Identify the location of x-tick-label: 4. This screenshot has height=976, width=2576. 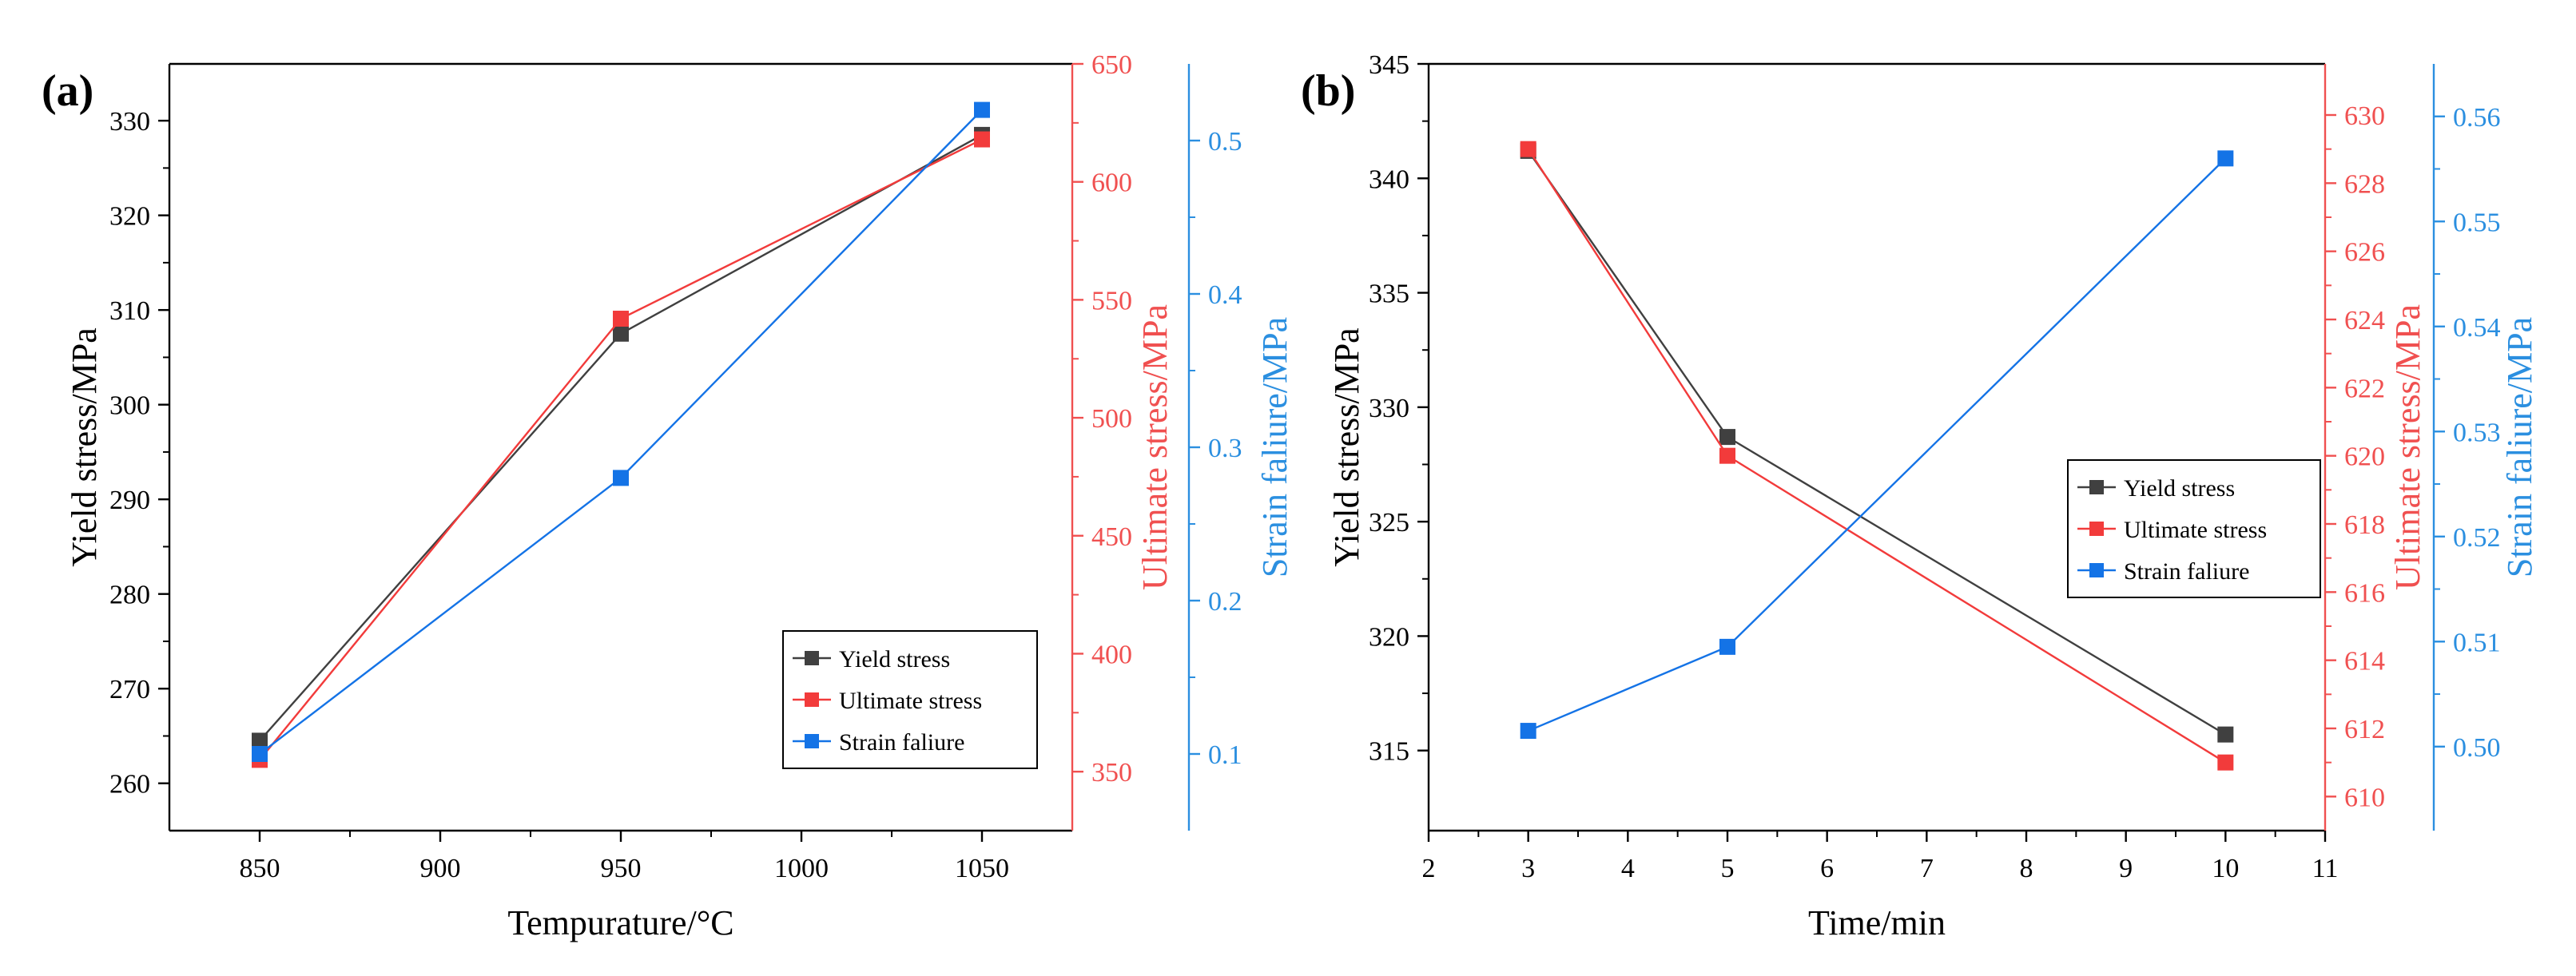
(1628, 868).